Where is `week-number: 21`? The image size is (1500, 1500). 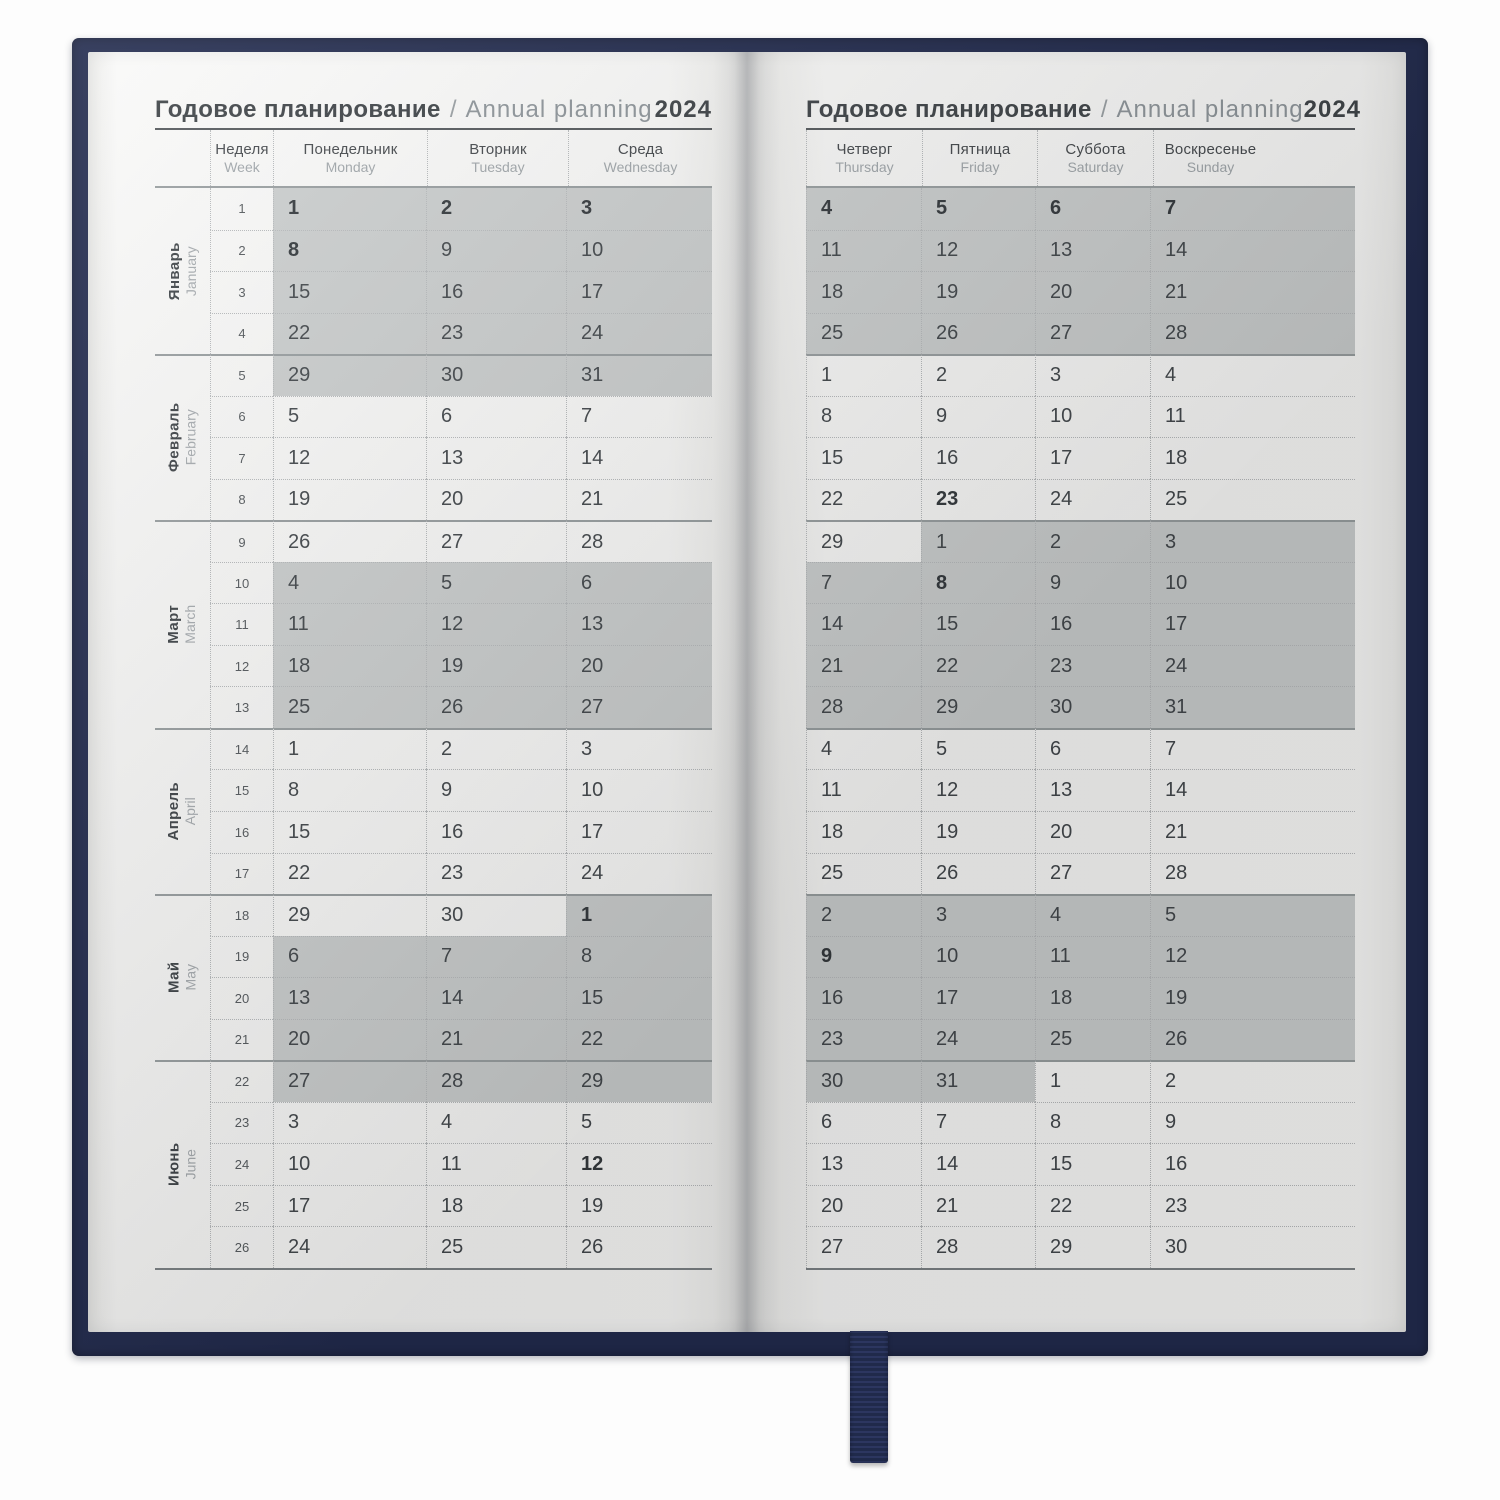 week-number: 21 is located at coordinates (241, 1039).